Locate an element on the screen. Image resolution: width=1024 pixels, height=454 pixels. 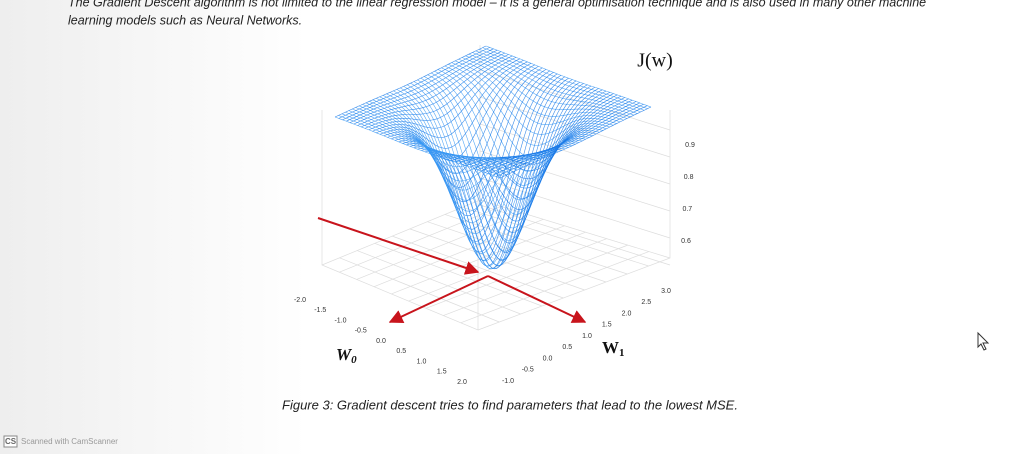
tick-label: 3.0 is located at coordinates (666, 291).